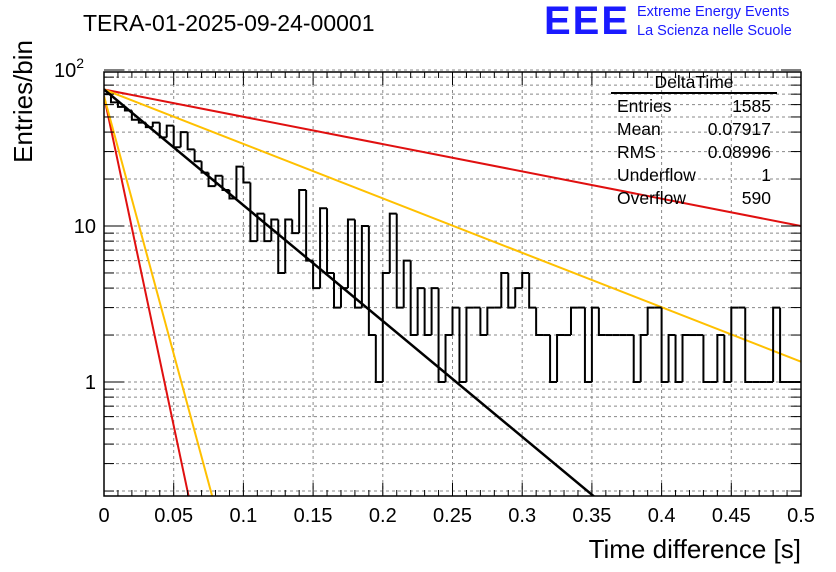 This screenshot has height=572, width=836. What do you see at coordinates (739, 129) in the screenshot?
I see `stats-value: 0.07917` at bounding box center [739, 129].